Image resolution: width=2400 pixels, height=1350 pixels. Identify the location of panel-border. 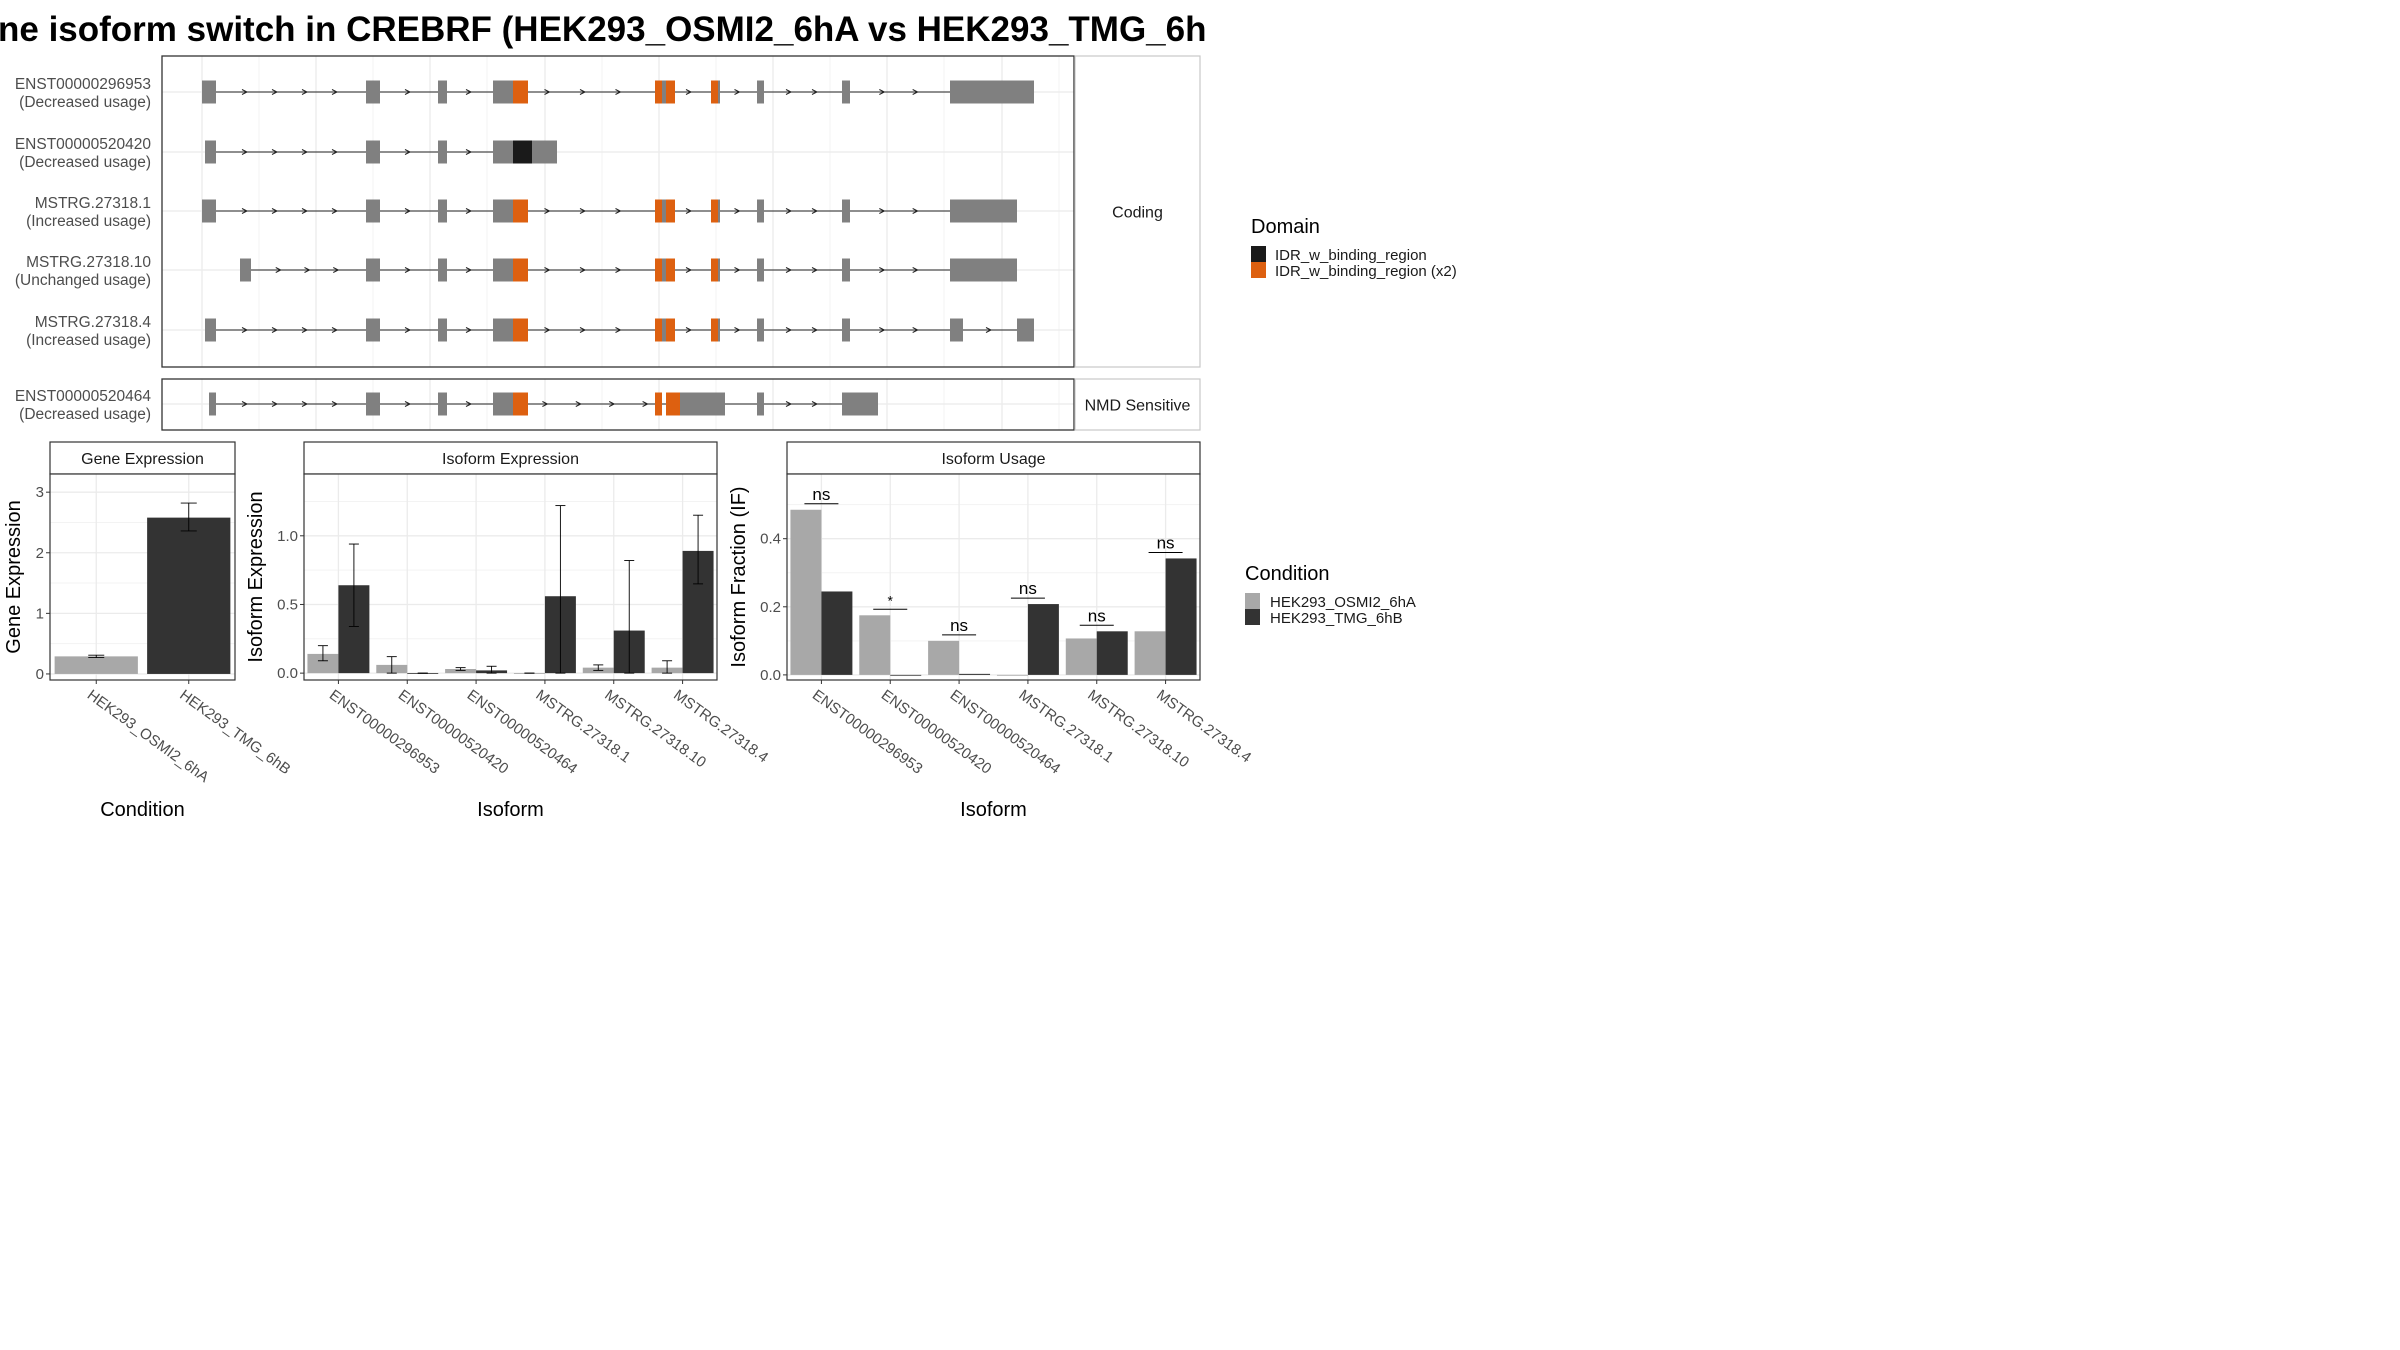
(618, 404).